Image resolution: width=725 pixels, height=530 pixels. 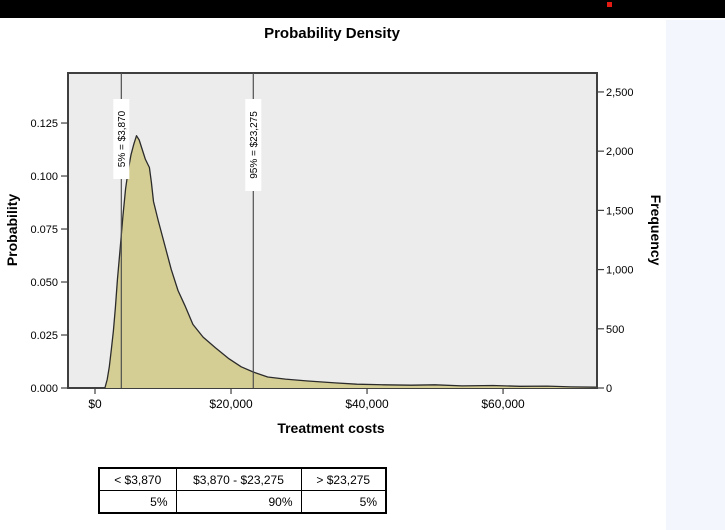 What do you see at coordinates (44, 124) in the screenshot?
I see `y-left-tick-label: 0.125` at bounding box center [44, 124].